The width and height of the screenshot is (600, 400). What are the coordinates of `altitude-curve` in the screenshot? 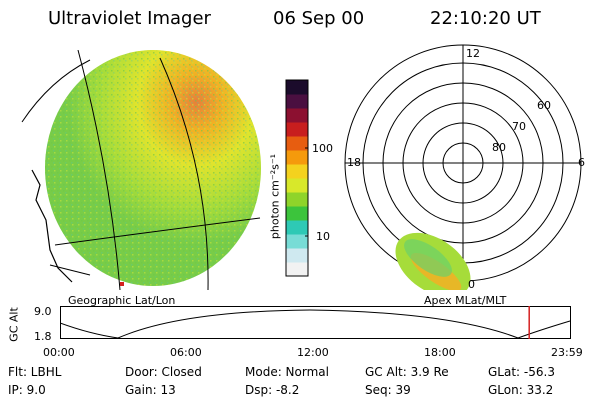 It's located at (315, 324).